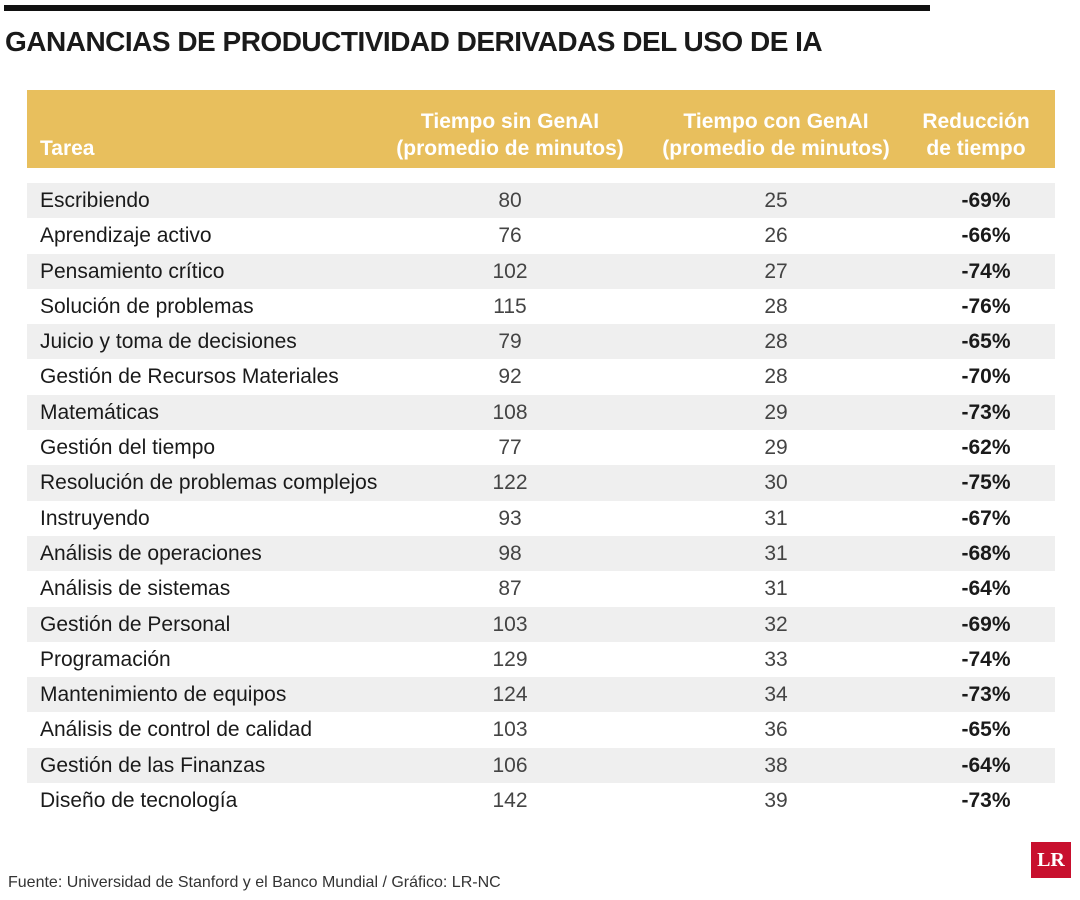  I want to click on header-line: Tiempo sin GenAI, so click(510, 121).